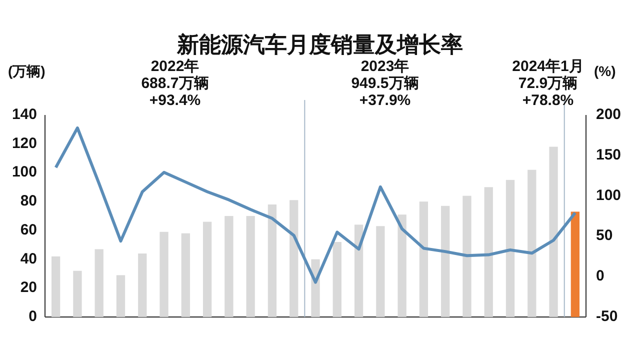  I want to click on text: 2024年1月 72.9万辆 +78.8%, so click(548, 83).